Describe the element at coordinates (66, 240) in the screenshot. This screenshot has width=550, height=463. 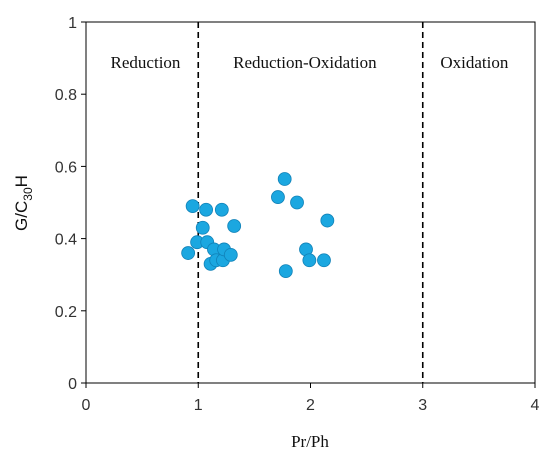
I see `y-tick-label: 0.4` at that location.